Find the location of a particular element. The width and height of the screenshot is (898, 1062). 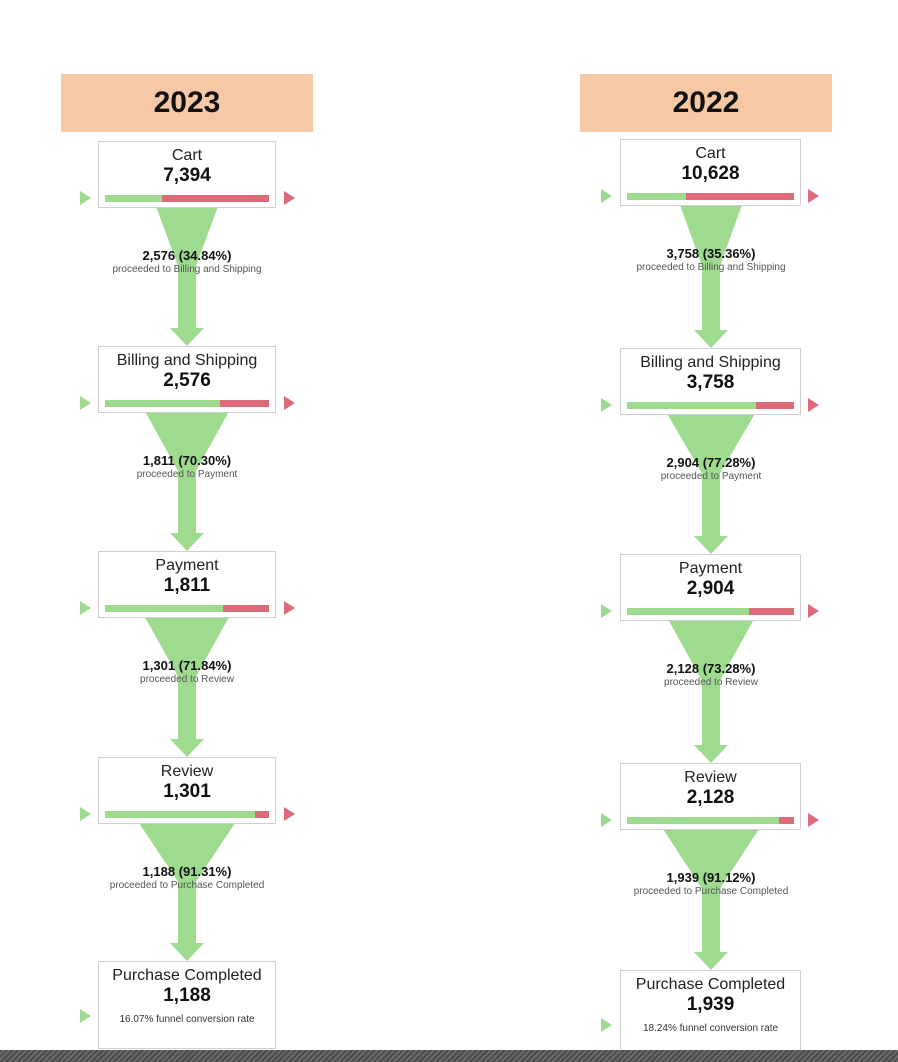

stage-box: Billing and Shipping 3,758 is located at coordinates (710, 381).